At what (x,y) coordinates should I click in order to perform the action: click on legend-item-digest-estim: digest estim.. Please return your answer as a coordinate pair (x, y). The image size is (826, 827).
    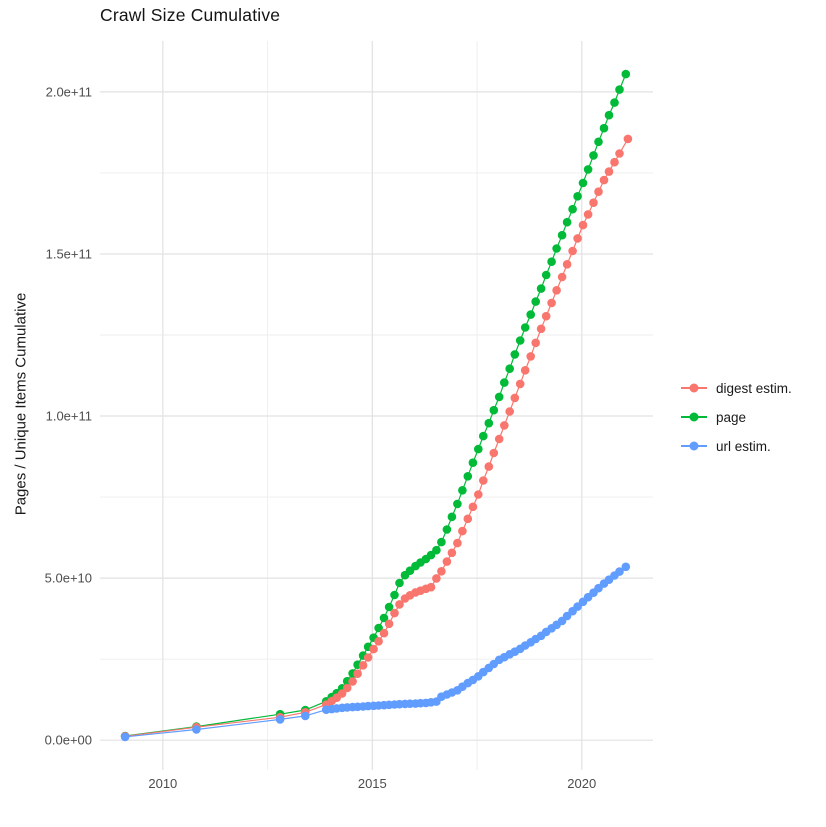
    Looking at the image, I should click on (736, 388).